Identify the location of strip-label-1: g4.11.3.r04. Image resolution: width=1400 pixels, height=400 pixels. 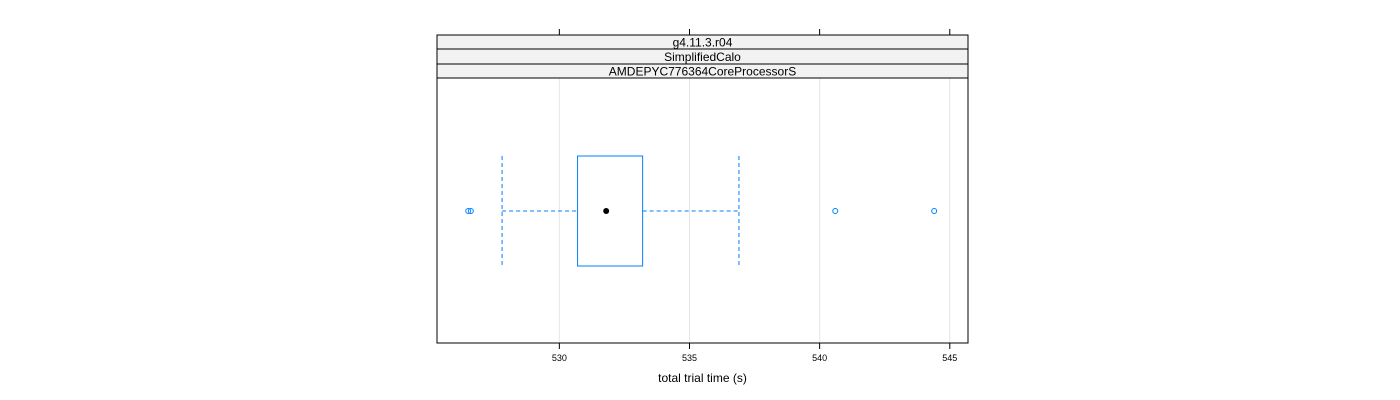
(703, 43).